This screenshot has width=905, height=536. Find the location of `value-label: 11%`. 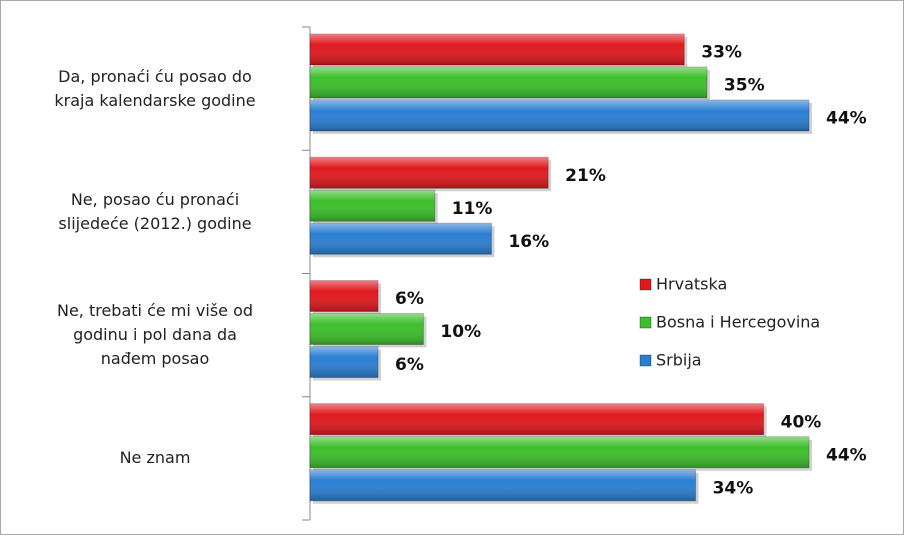

value-label: 11% is located at coordinates (472, 209).